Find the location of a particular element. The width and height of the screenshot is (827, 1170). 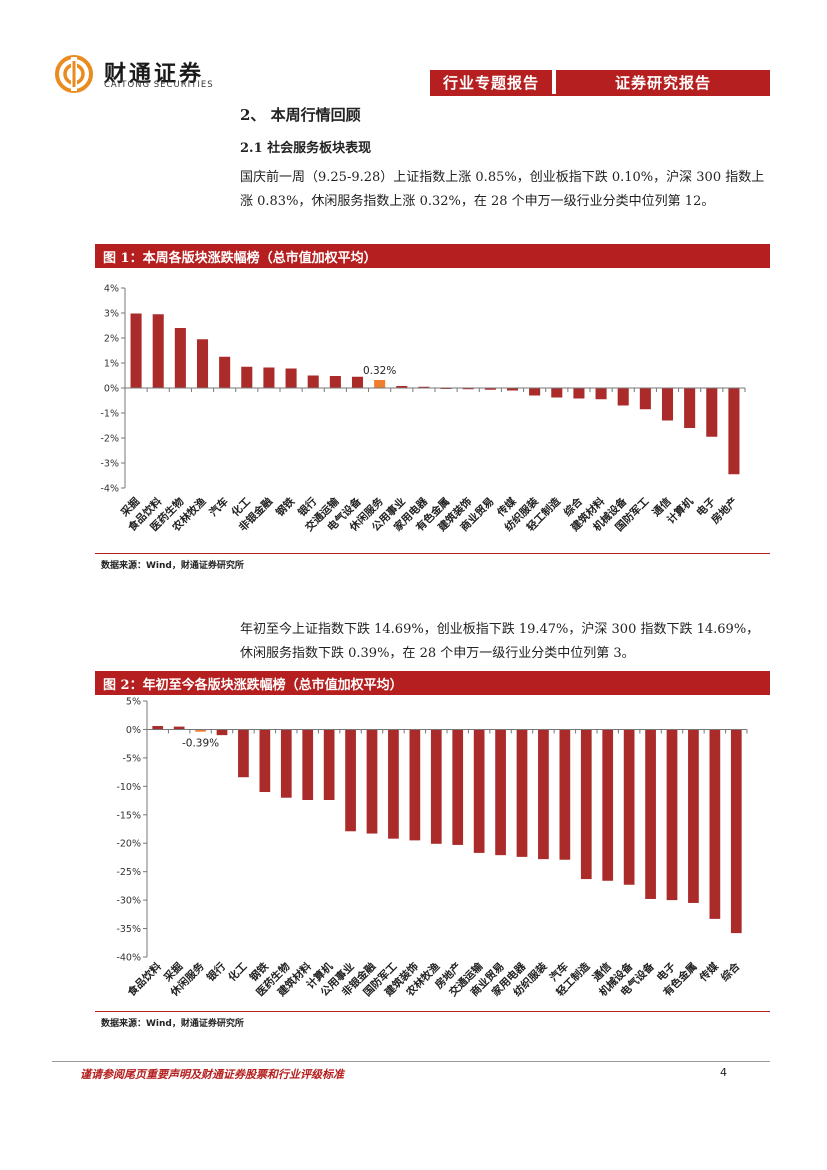

y-tick-label: 1% is located at coordinates (111, 364).